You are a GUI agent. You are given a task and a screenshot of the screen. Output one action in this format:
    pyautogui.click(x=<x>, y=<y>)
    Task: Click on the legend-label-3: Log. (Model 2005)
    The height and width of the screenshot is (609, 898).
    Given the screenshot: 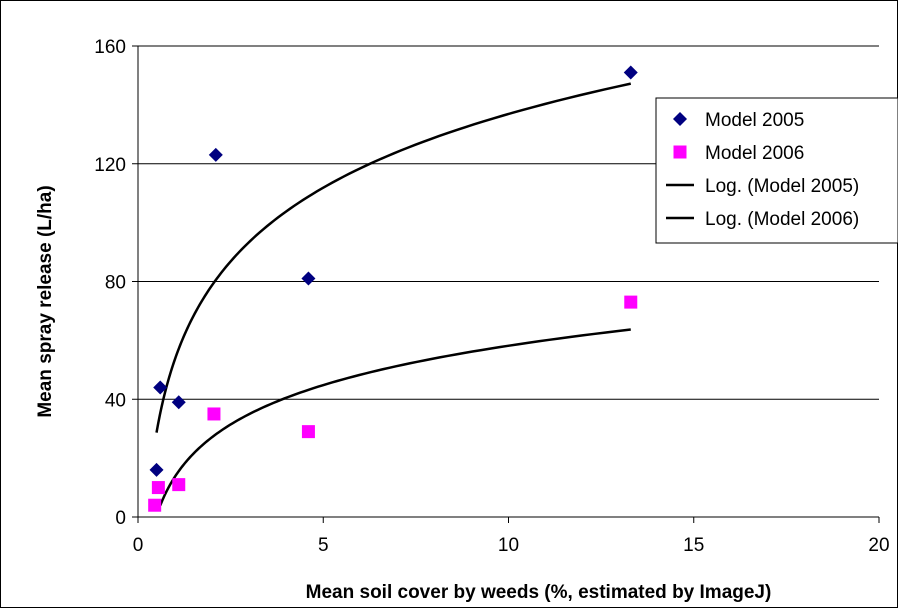 What is the action you would take?
    pyautogui.click(x=782, y=186)
    